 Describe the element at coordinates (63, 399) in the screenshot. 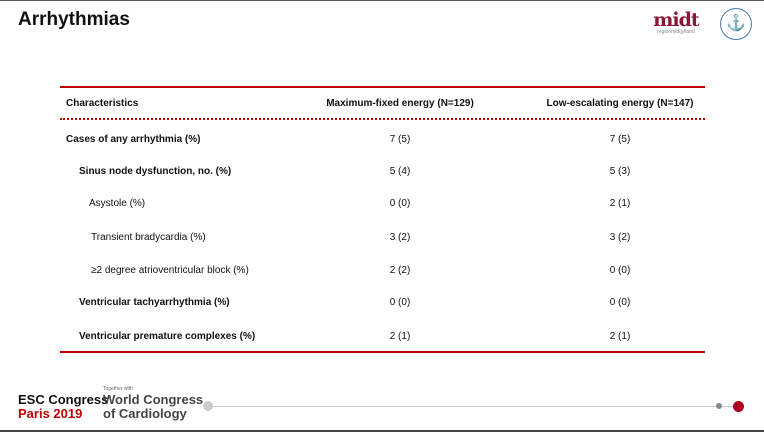

I see `esc-line1: ESC Congress` at that location.